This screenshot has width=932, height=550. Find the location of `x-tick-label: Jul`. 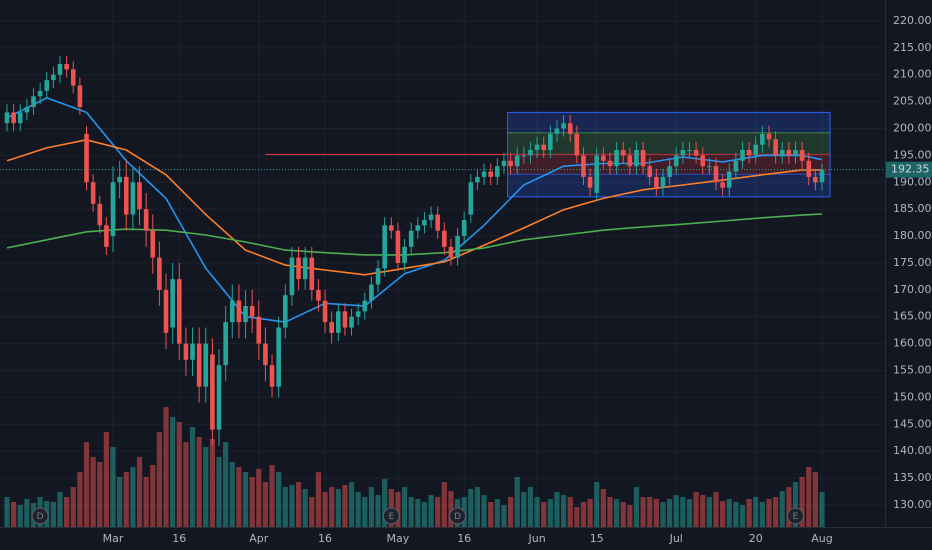

x-tick-label: Jul is located at coordinates (676, 538).